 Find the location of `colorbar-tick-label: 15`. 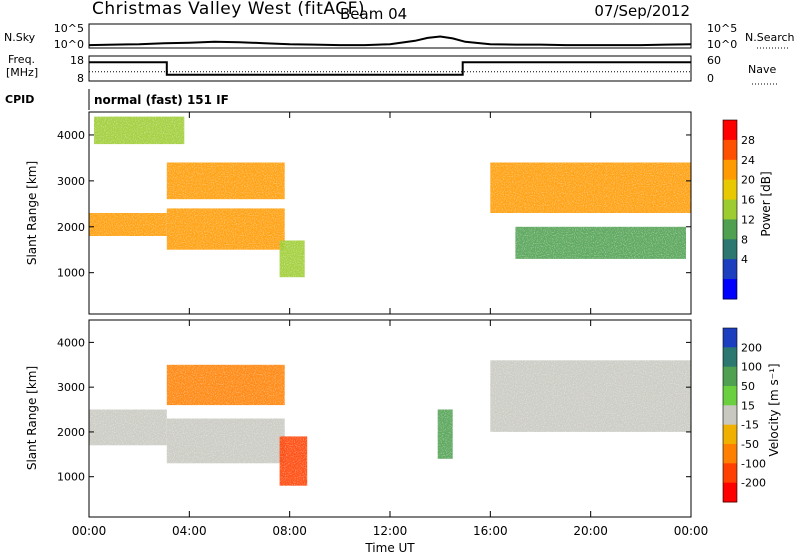

colorbar-tick-label: 15 is located at coordinates (748, 405).